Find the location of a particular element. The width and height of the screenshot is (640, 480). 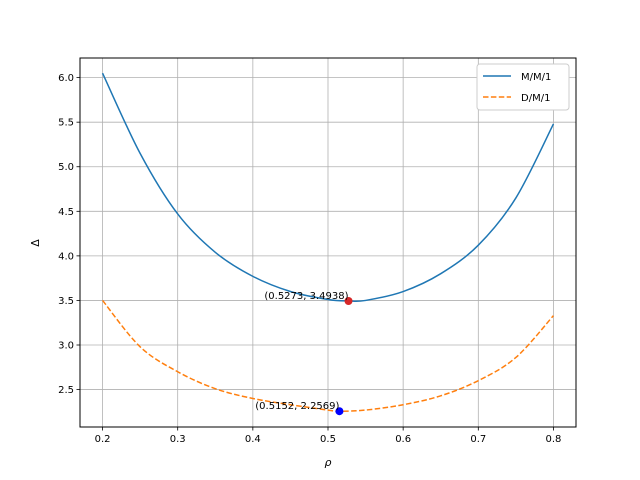

y-tick-label: 4.5 is located at coordinates (66, 212).